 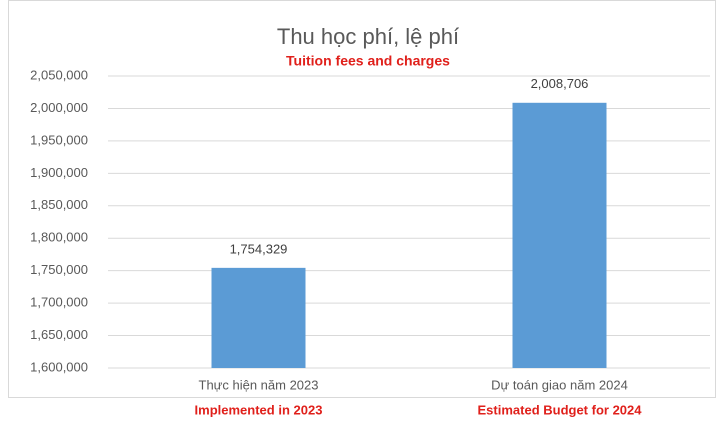 What do you see at coordinates (368, 36) in the screenshot?
I see `chart-title: Thu học phí, lệ phí` at bounding box center [368, 36].